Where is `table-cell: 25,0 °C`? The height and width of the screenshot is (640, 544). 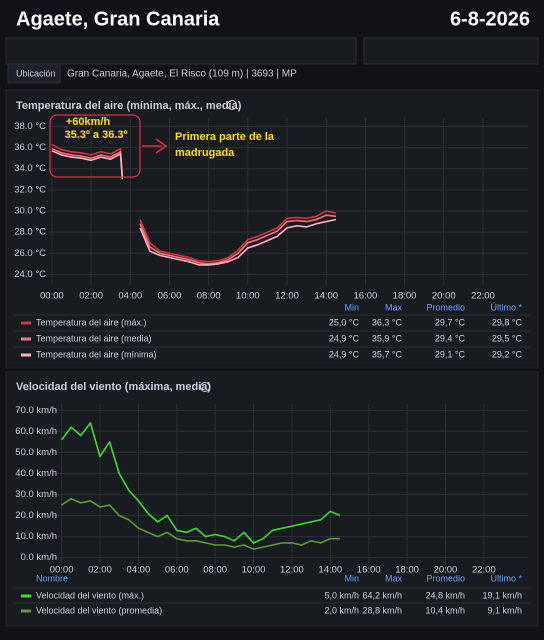
table-cell: 25,0 °C is located at coordinates (344, 322).